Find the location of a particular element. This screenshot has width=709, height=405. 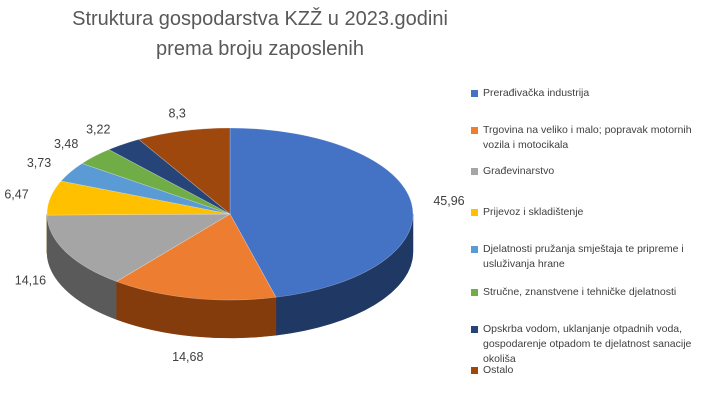

legend-label: Prijevoz i skladištenje is located at coordinates (533, 212).